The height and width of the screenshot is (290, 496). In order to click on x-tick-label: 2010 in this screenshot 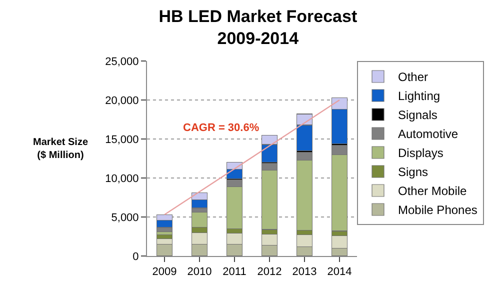, I will do `click(199, 272)`.